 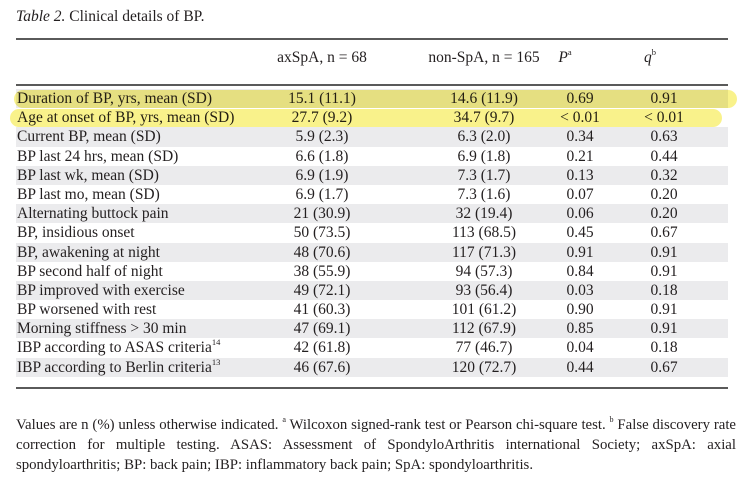 What do you see at coordinates (322, 175) in the screenshot?
I see `cell-axspa: 6.9 (1.9)` at bounding box center [322, 175].